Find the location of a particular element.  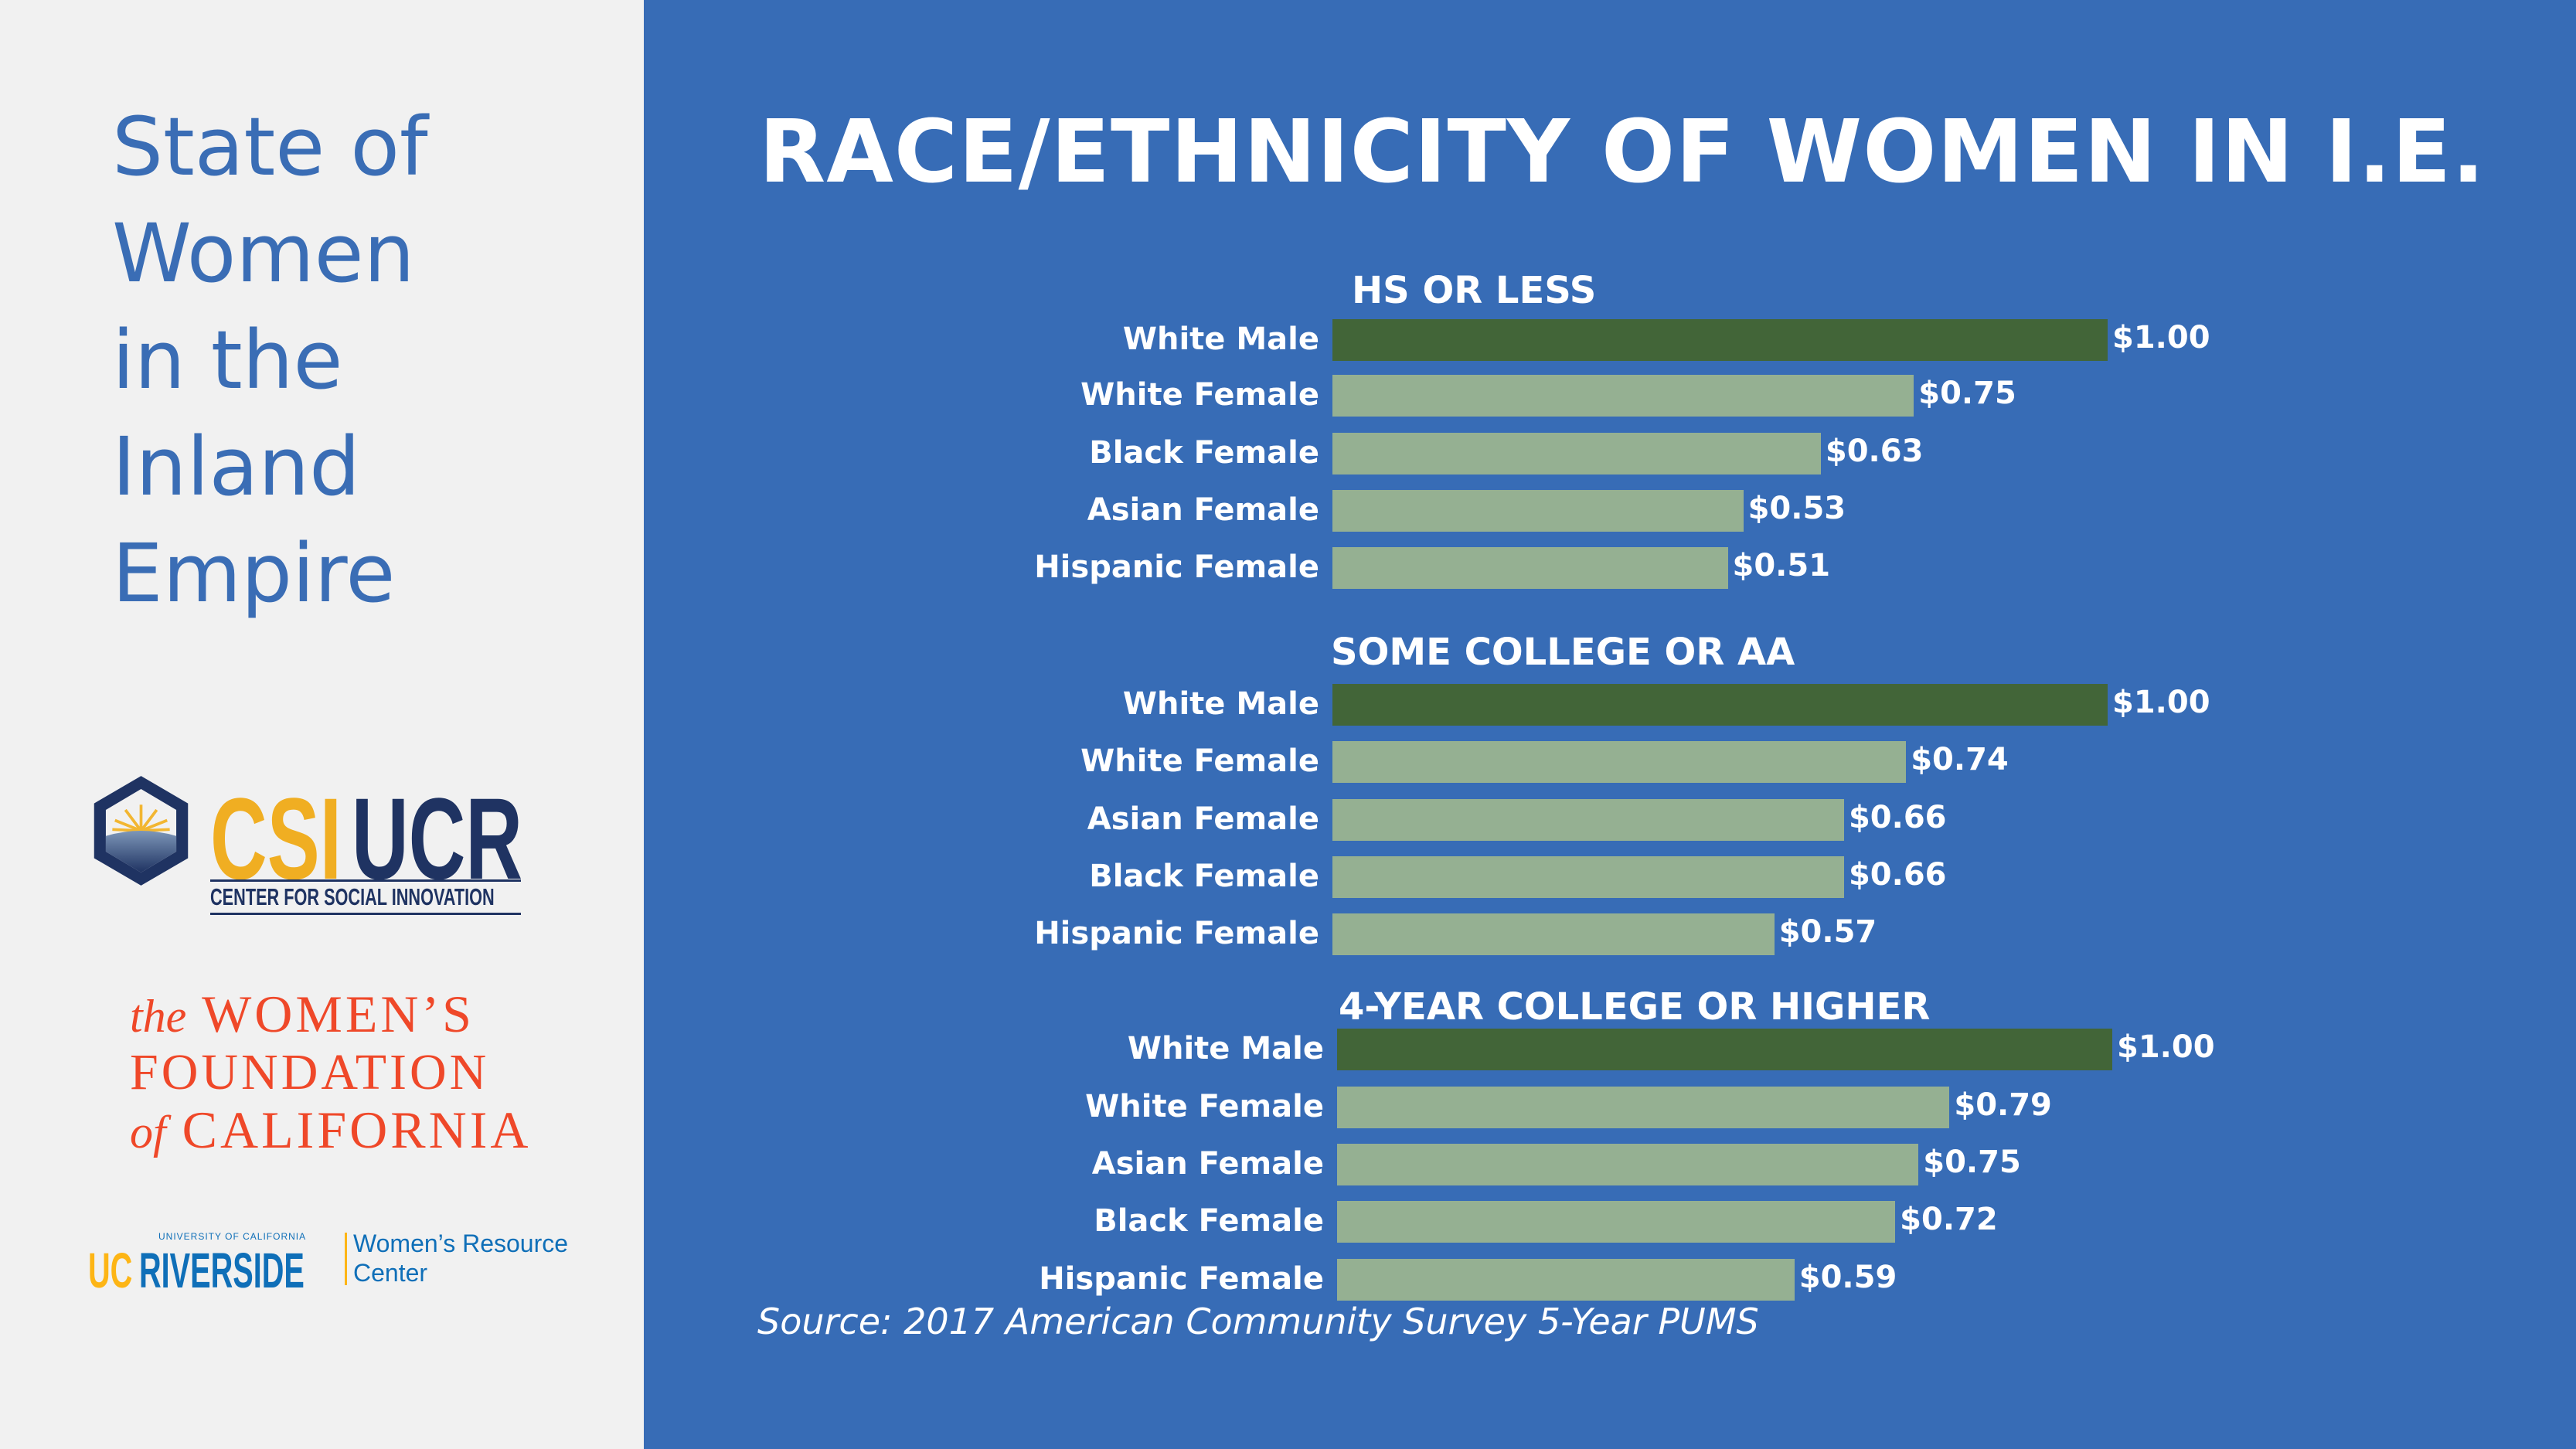

ucr-divider is located at coordinates (346, 1259).